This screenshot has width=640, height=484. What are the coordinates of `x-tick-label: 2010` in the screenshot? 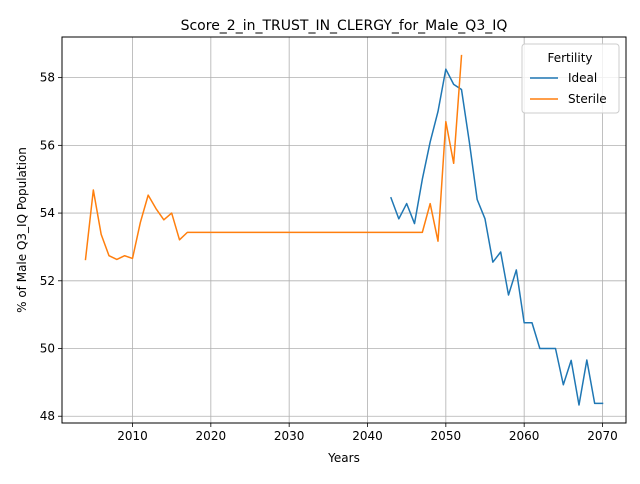 It's located at (132, 436).